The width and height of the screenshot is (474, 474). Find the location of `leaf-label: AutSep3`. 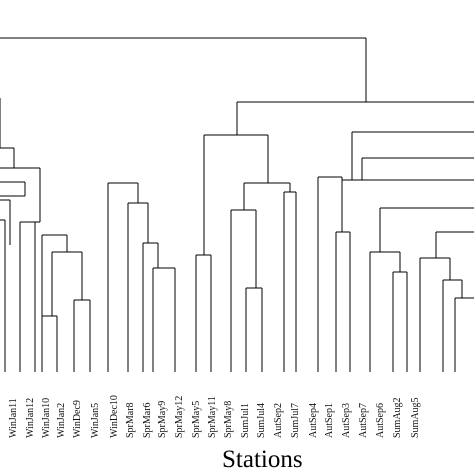

leaf-label: AutSep3 is located at coordinates (346, 420).